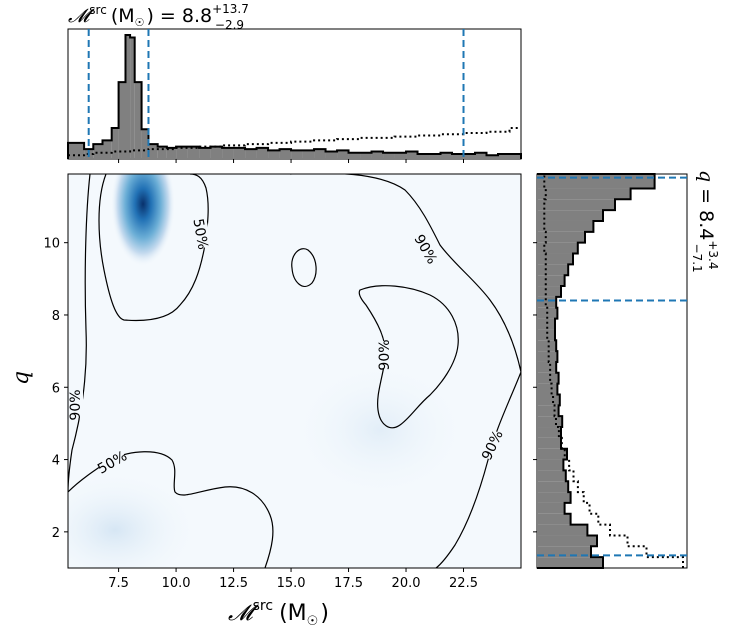  Describe the element at coordinates (118, 583) in the screenshot. I see `x-tick-label: 7.5` at that location.